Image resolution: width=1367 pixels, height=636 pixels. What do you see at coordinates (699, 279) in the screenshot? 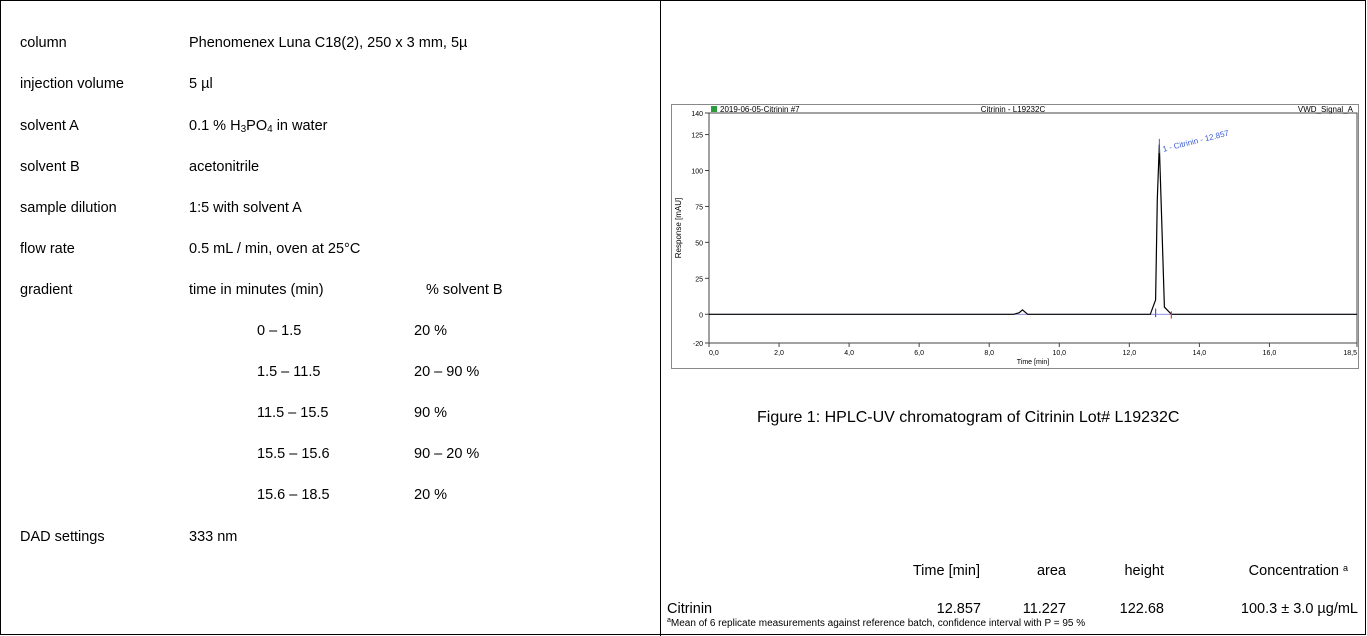
I see `y-tick-label: 25` at bounding box center [699, 279].